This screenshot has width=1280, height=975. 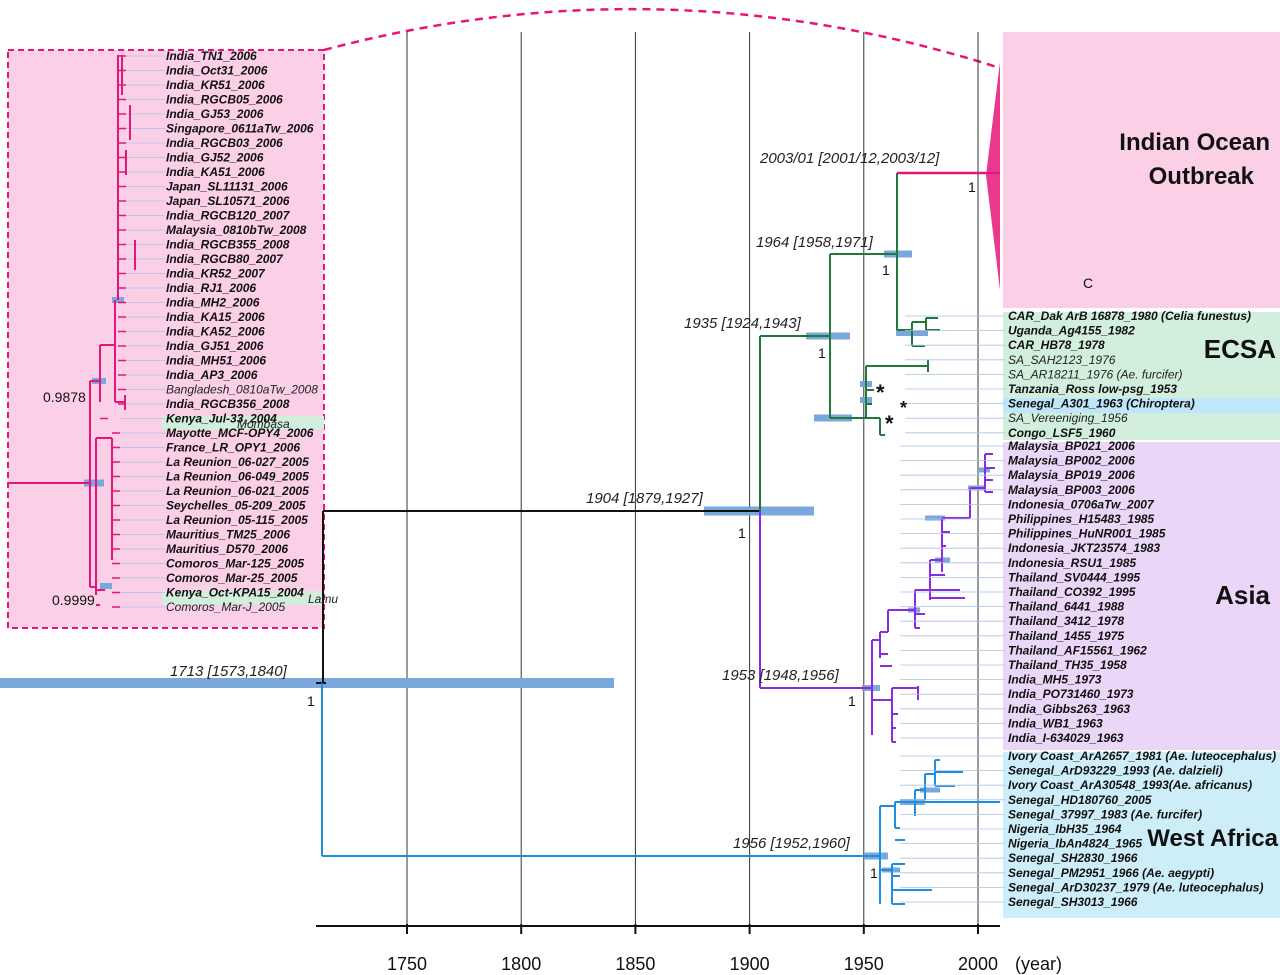 What do you see at coordinates (215, 172) in the screenshot?
I see `inset-taxon-label: India_KA51_2006` at bounding box center [215, 172].